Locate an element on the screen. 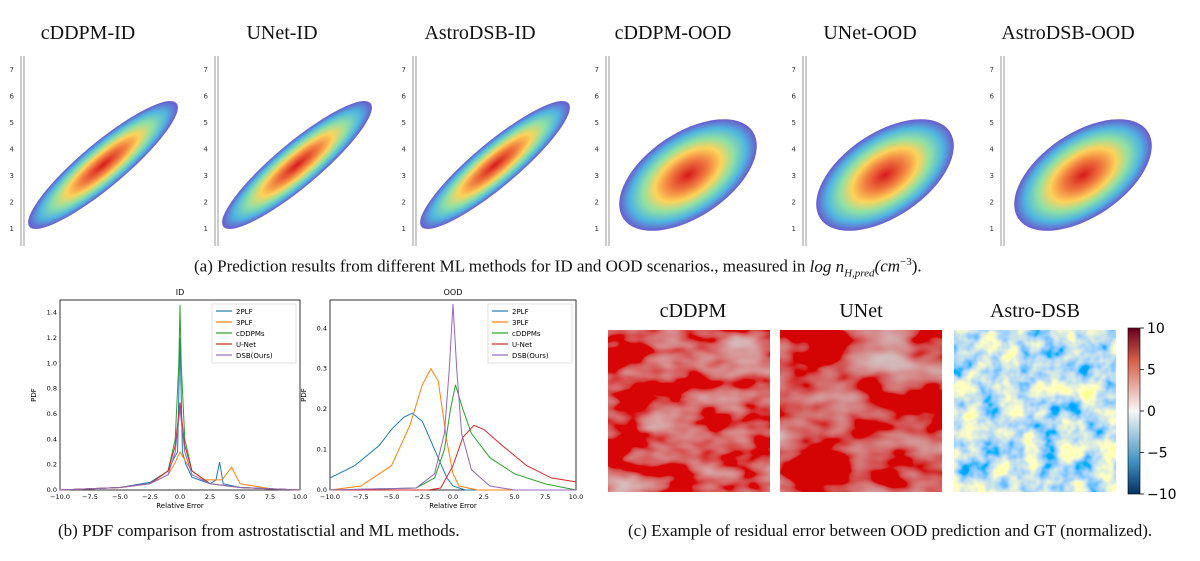 The height and width of the screenshot is (561, 1200). residual-title-cddpm: cDDPM is located at coordinates (693, 311).